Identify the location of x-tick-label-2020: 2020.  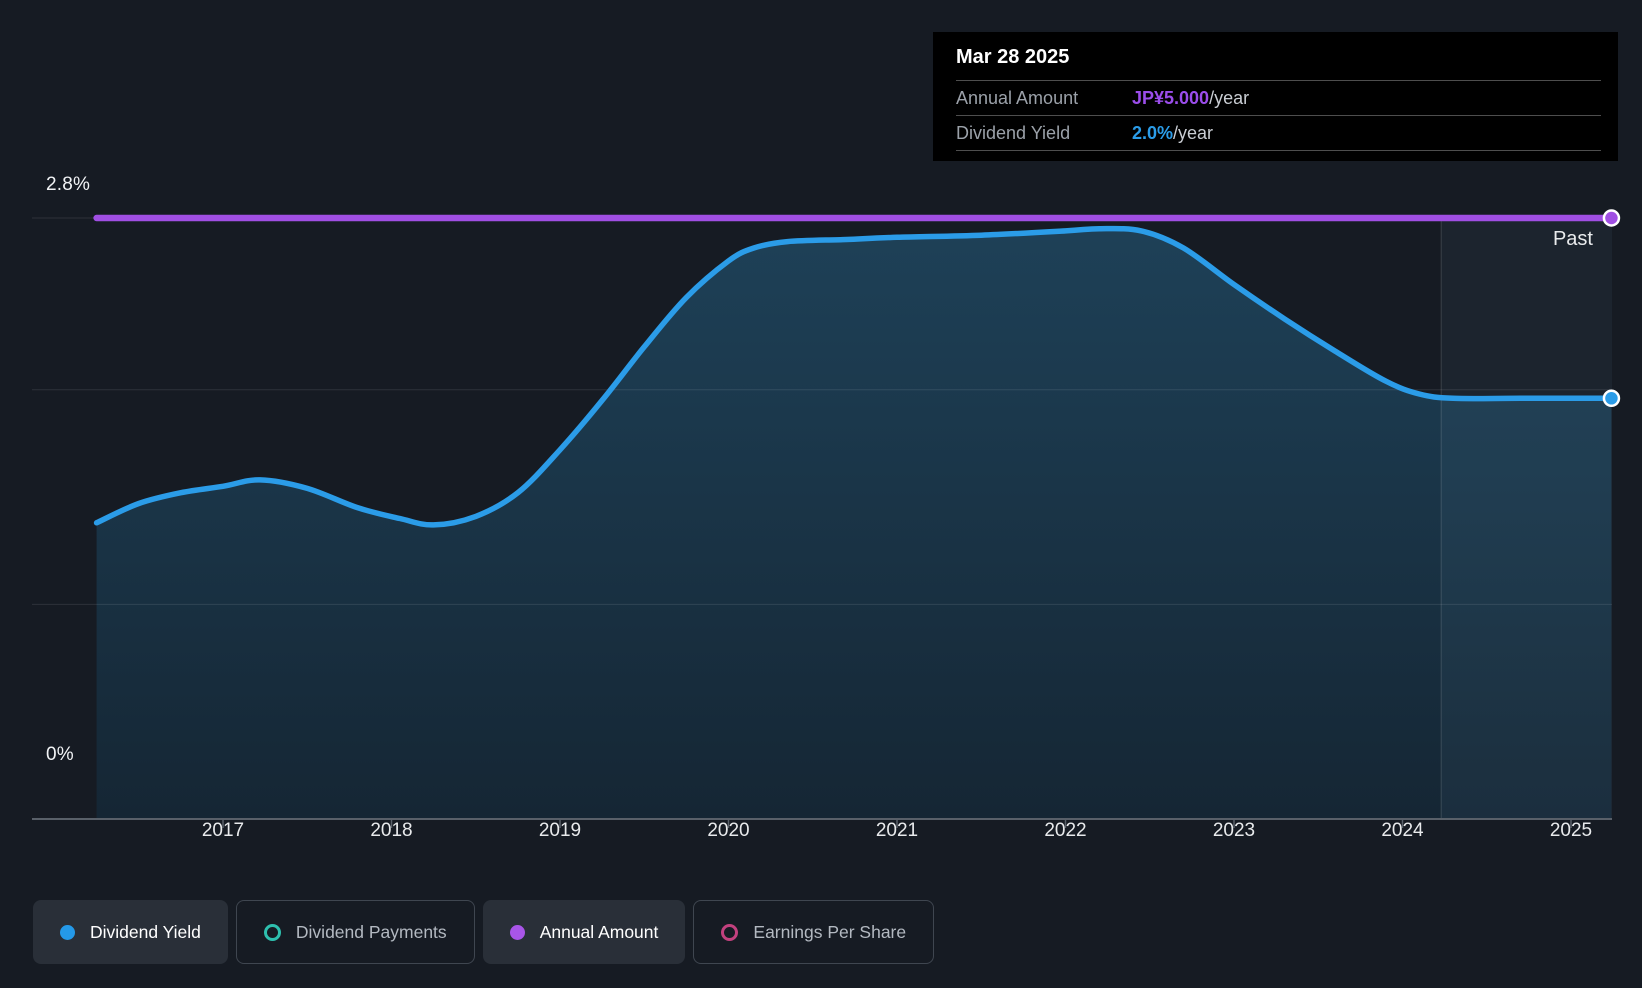
(728, 830).